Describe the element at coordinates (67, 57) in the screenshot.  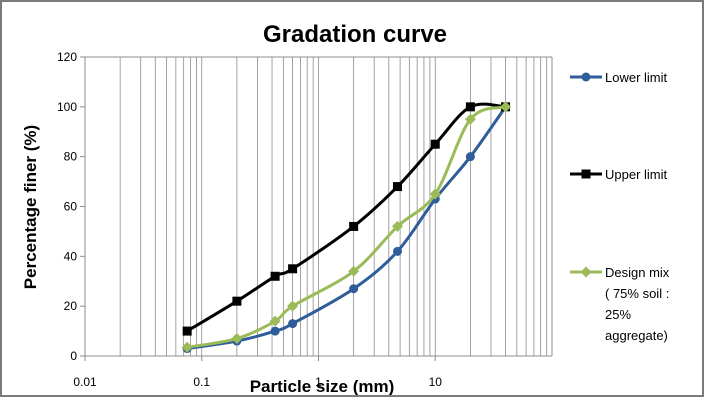
I see `y-tick-label: 120` at that location.